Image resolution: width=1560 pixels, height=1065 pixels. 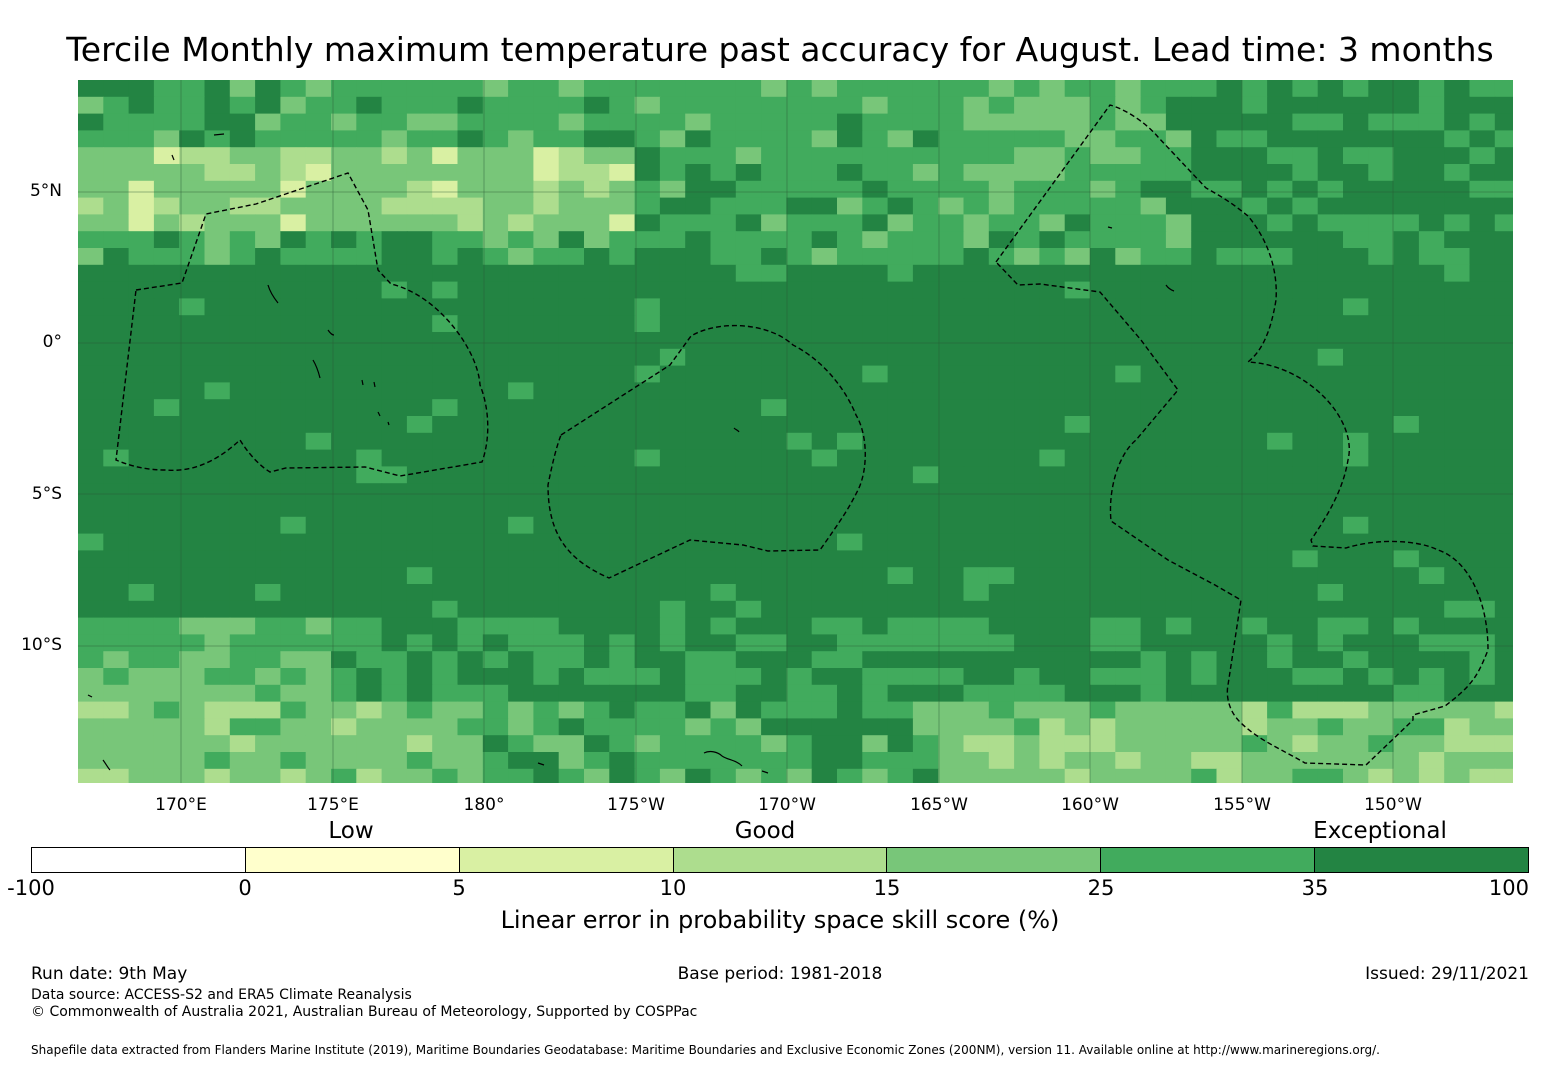 What do you see at coordinates (351, 831) in the screenshot?
I see `legend-category-low: Low` at bounding box center [351, 831].